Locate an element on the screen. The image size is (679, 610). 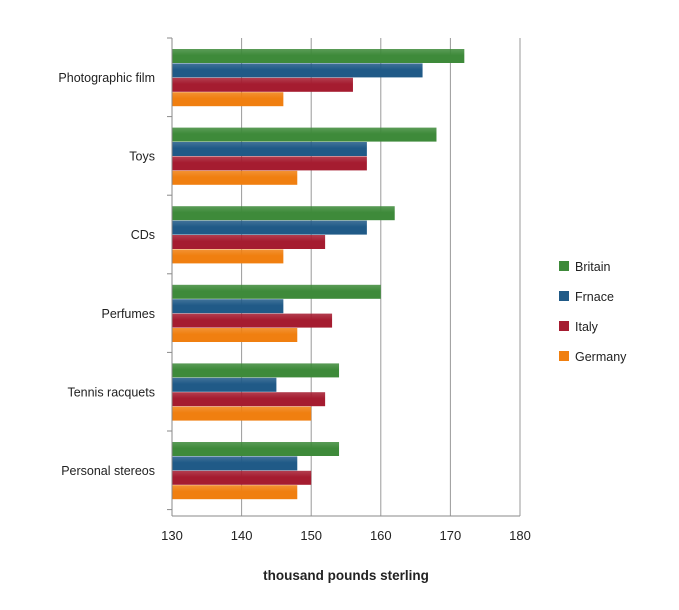
bar-perfumes-frnace is located at coordinates (228, 306).